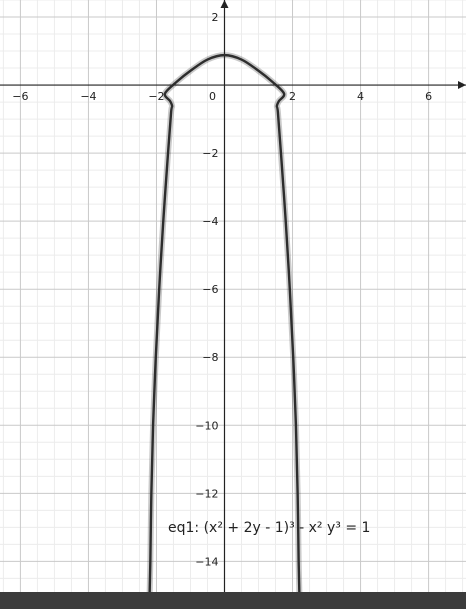 The height and width of the screenshot is (609, 466). What do you see at coordinates (269, 528) in the screenshot?
I see `equation-label: eq1: (x² + 2y - 1)³ - x² y³ = 1` at bounding box center [269, 528].